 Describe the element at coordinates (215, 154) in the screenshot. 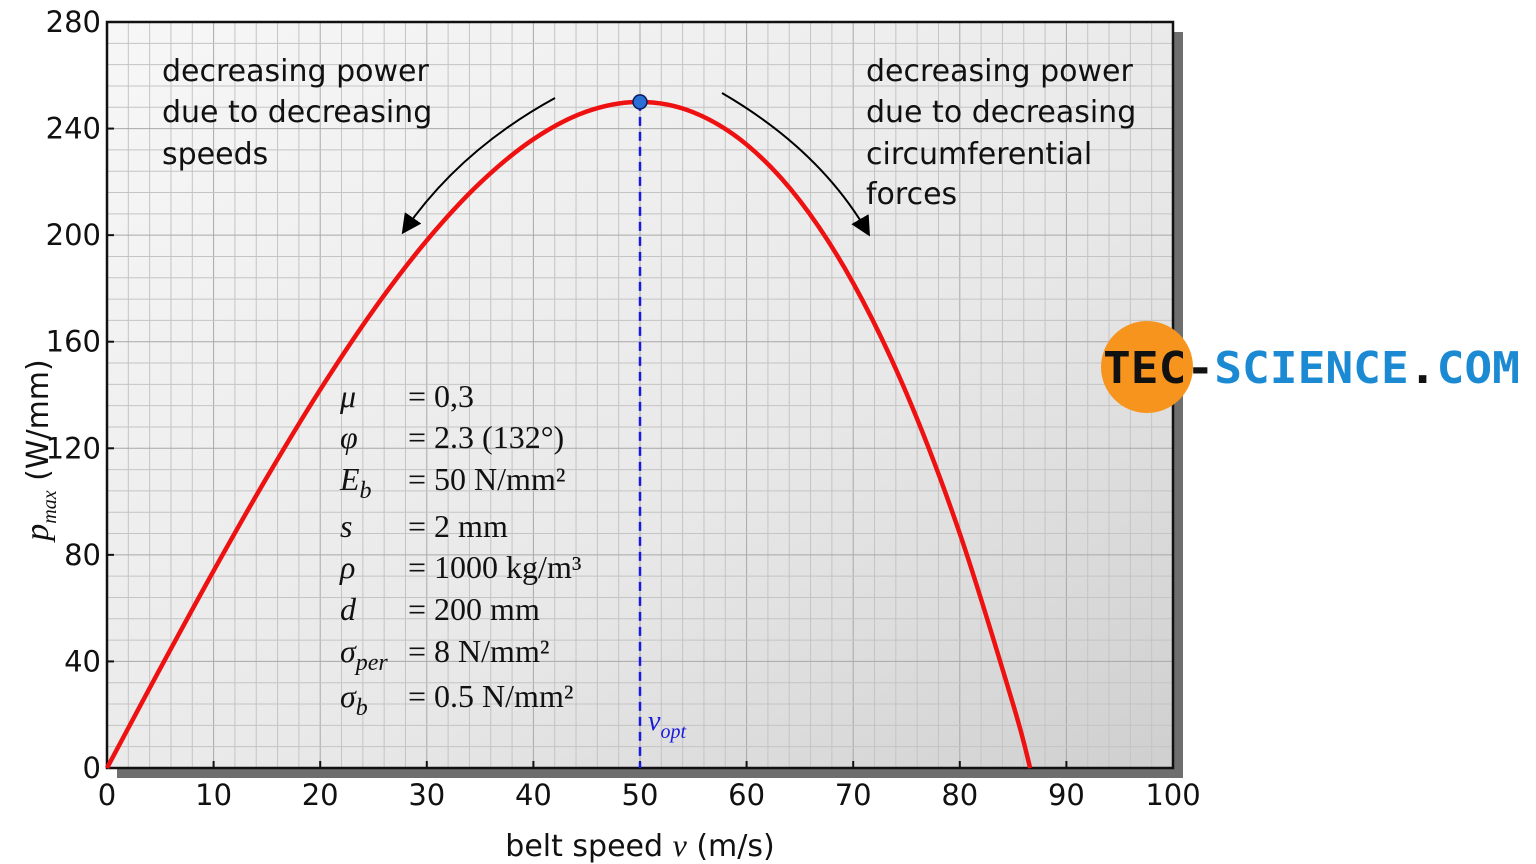

I see `annotation-line: speeds` at that location.